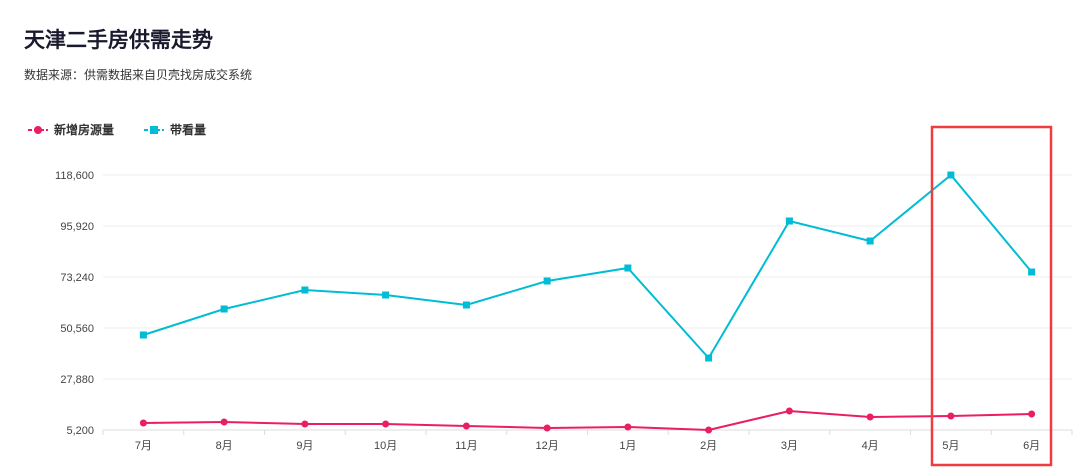 The image size is (1080, 475). What do you see at coordinates (950, 446) in the screenshot?
I see `x-tick-label: 5月` at bounding box center [950, 446].